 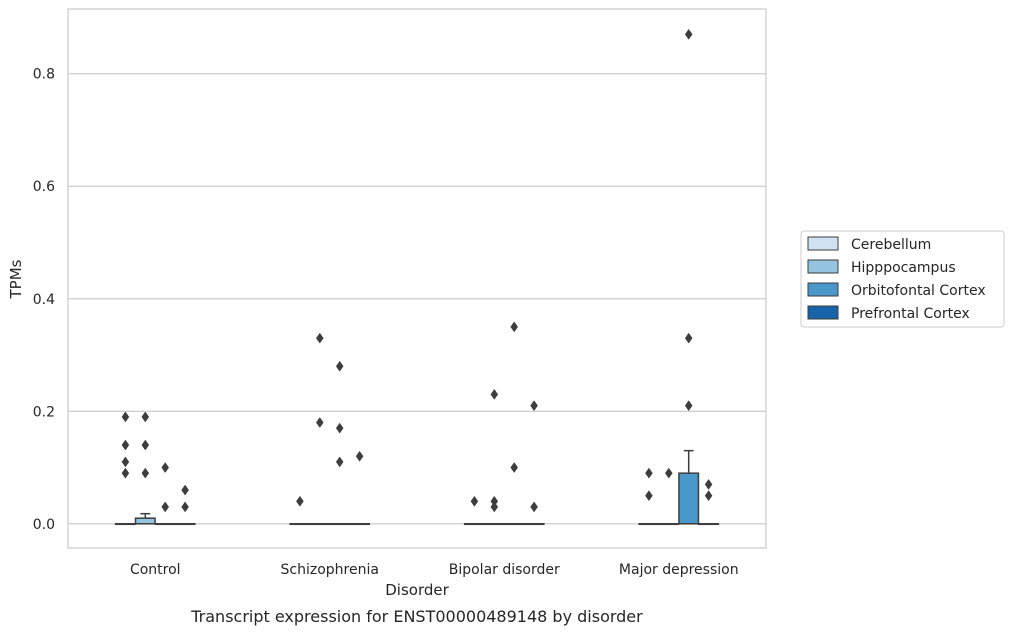 I want to click on legend-label: Hipppocampus, so click(x=903, y=268).